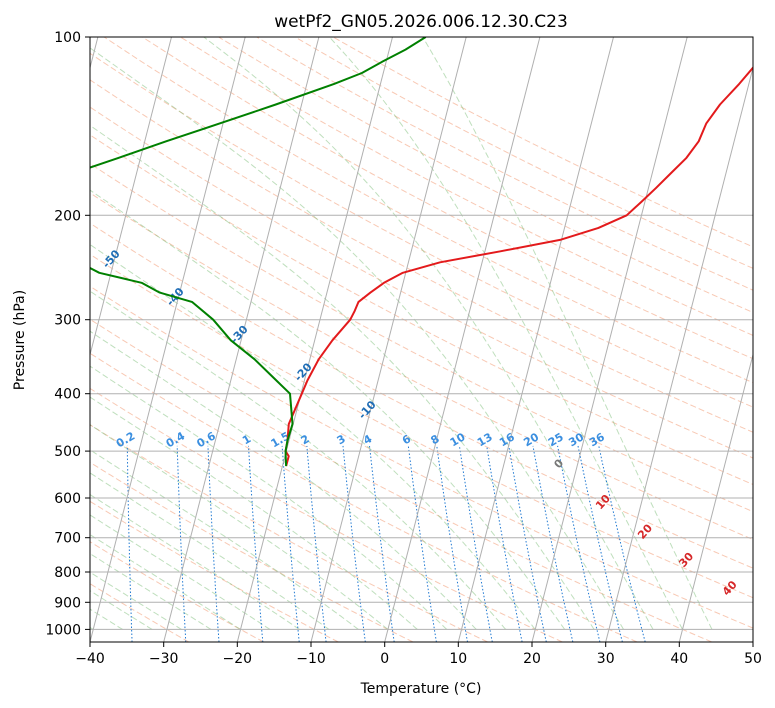  I want to click on y-tick-label: 100, so click(67, 38).